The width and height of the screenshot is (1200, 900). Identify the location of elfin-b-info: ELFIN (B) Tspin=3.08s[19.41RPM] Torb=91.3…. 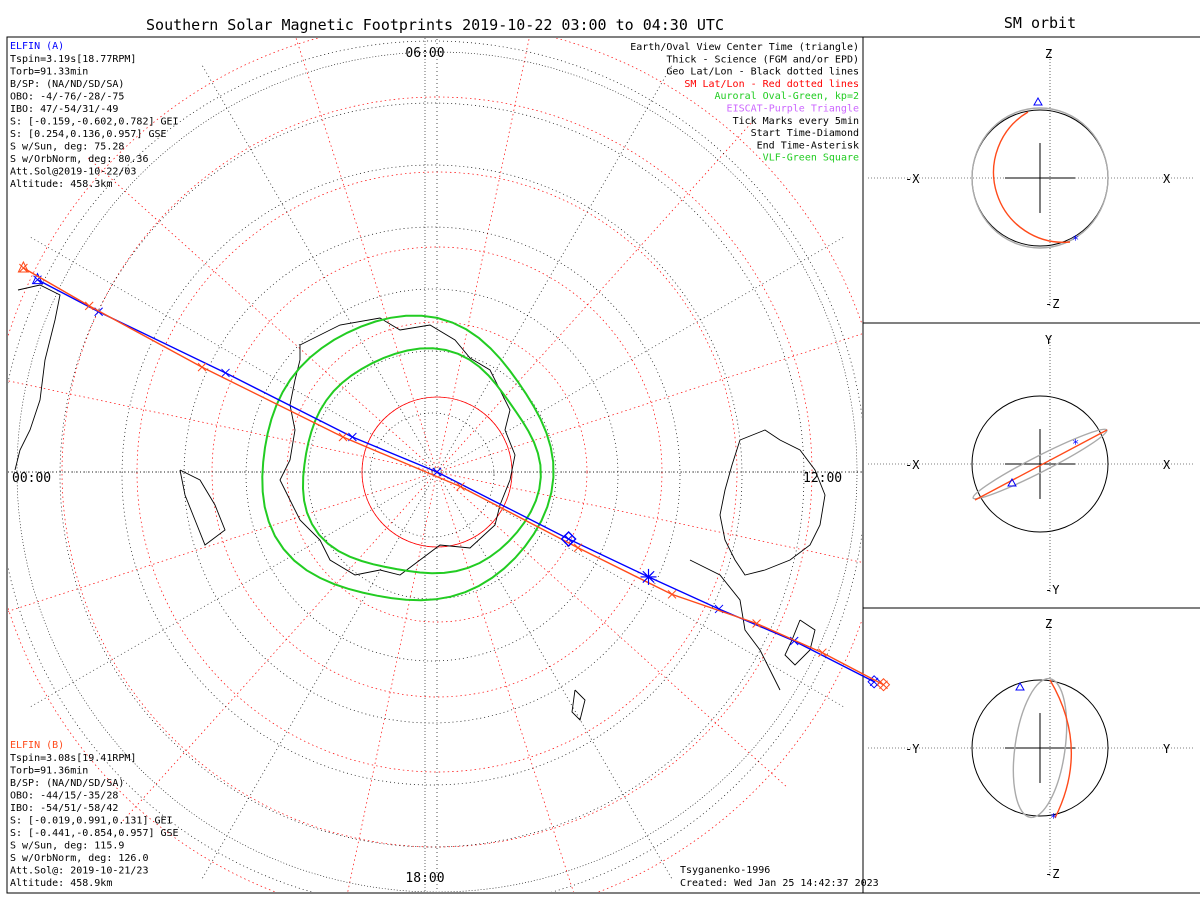
(94, 814).